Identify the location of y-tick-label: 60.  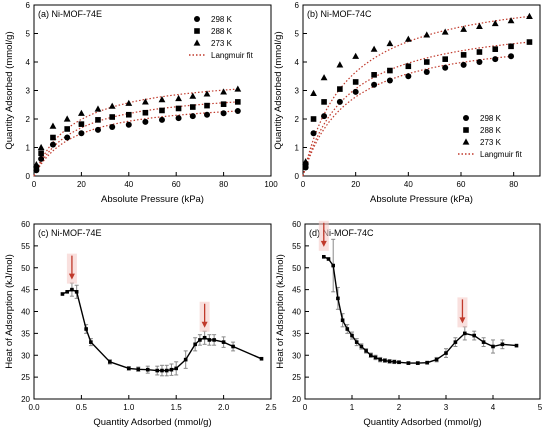
(25, 224).